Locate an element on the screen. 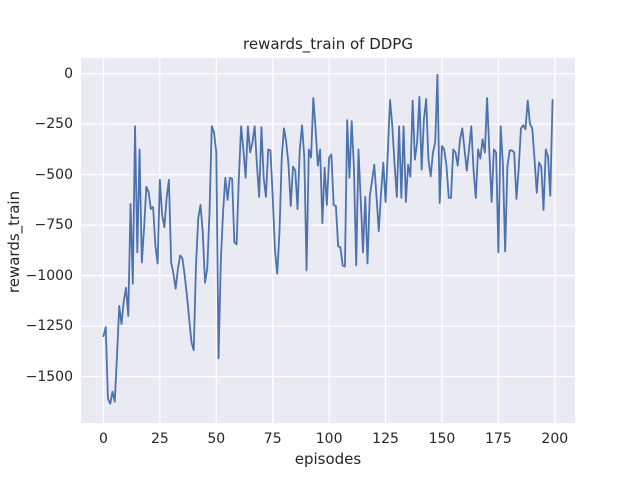 Image resolution: width=640 pixels, height=480 pixels. x-axis-label: episodes is located at coordinates (328, 459).